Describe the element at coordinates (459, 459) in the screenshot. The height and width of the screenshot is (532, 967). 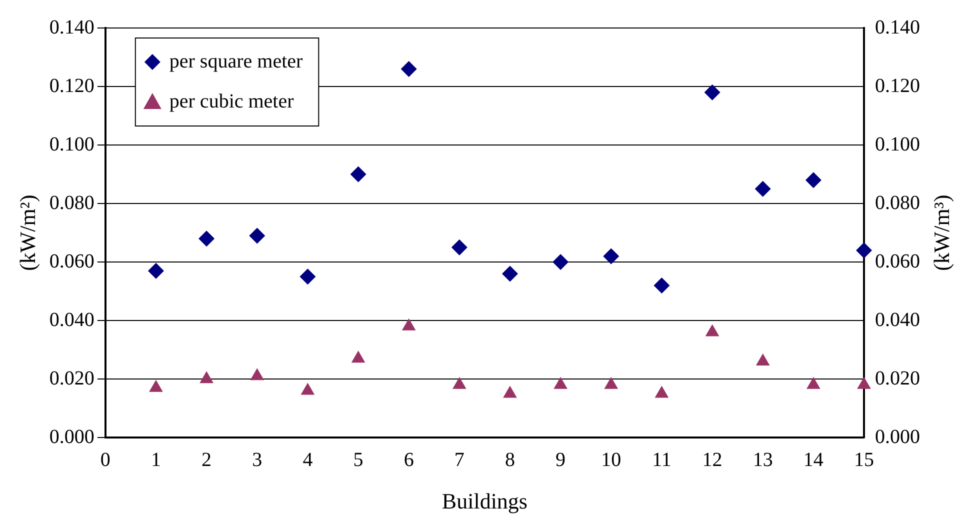
I see `x-tick-label: 7` at that location.